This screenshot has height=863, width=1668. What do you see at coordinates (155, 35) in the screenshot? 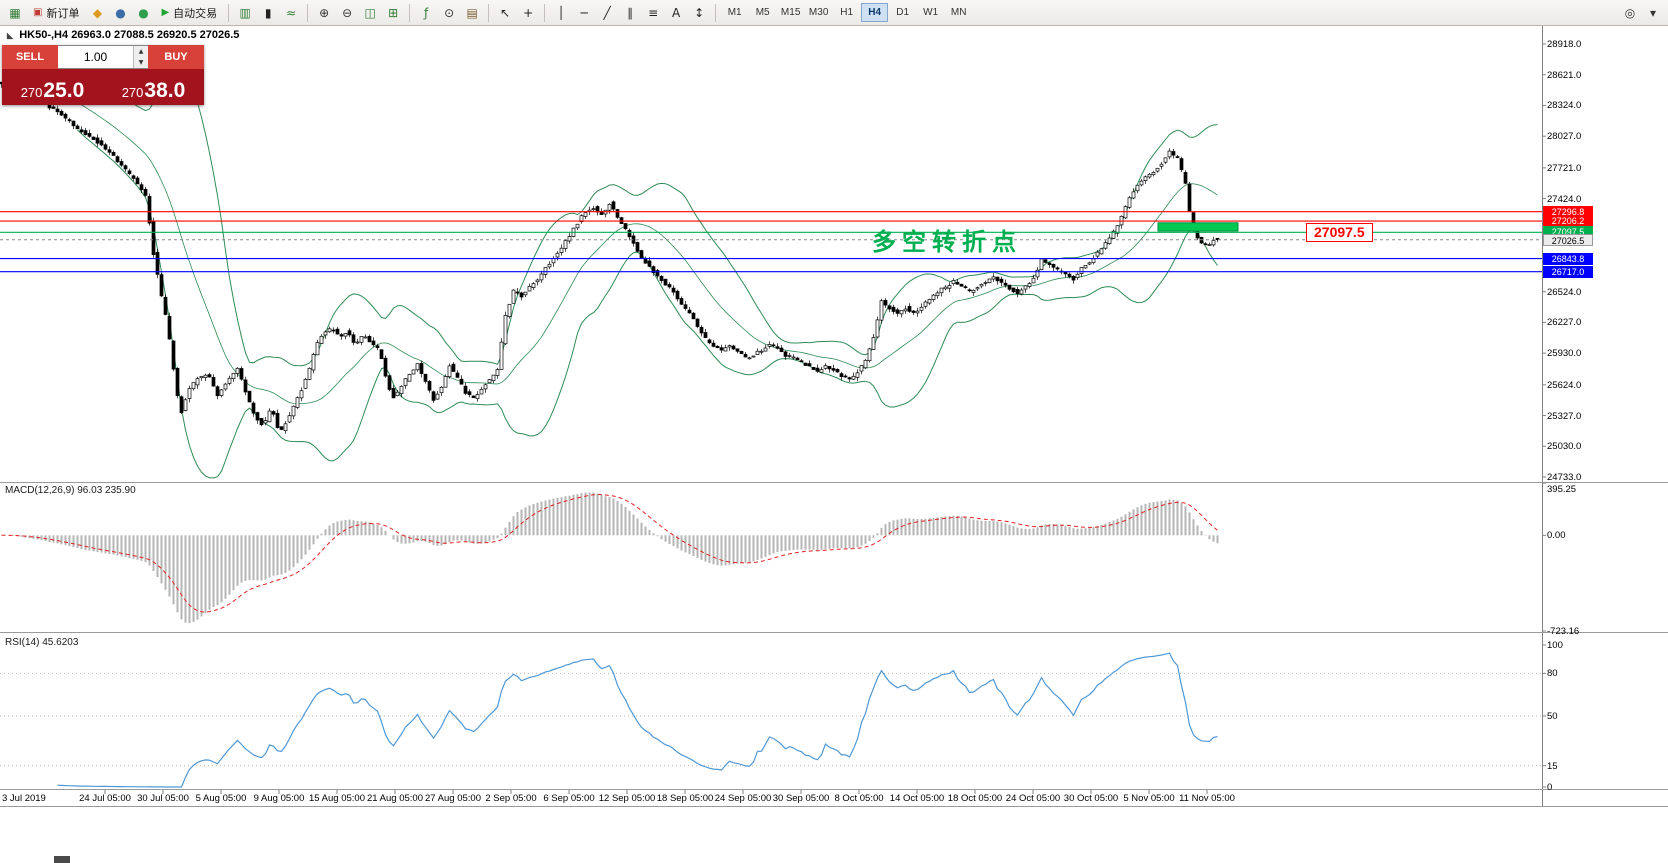
I see `symbol-ohlc: 26963.0 27088.5 26920.5 27026.5` at bounding box center [155, 35].